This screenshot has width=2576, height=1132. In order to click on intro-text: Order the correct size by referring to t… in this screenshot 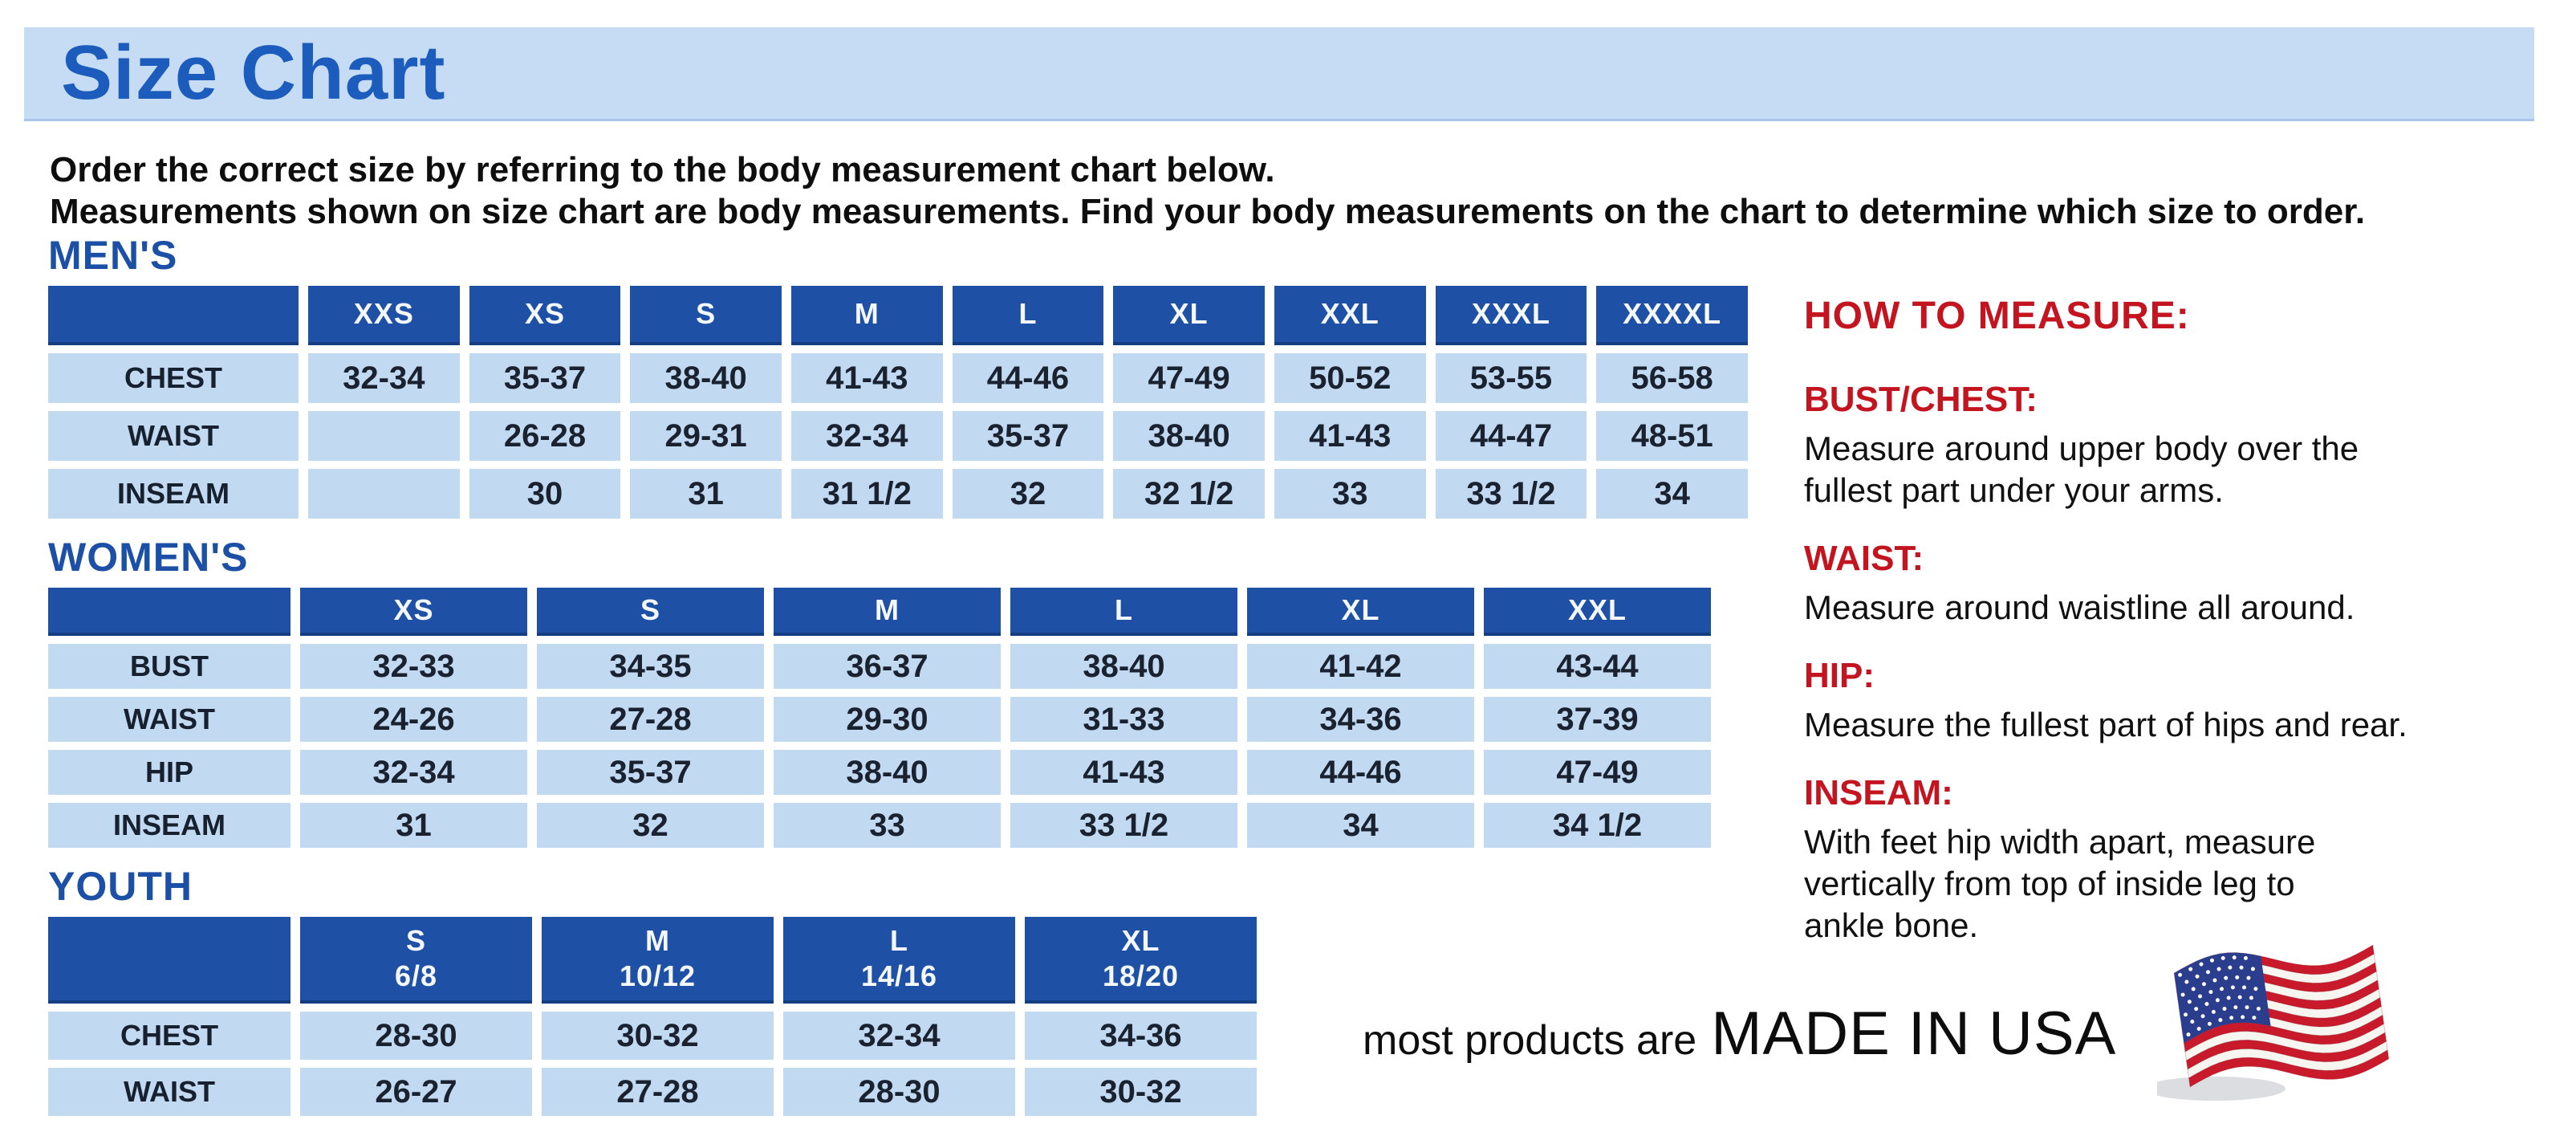, I will do `click(1207, 191)`.